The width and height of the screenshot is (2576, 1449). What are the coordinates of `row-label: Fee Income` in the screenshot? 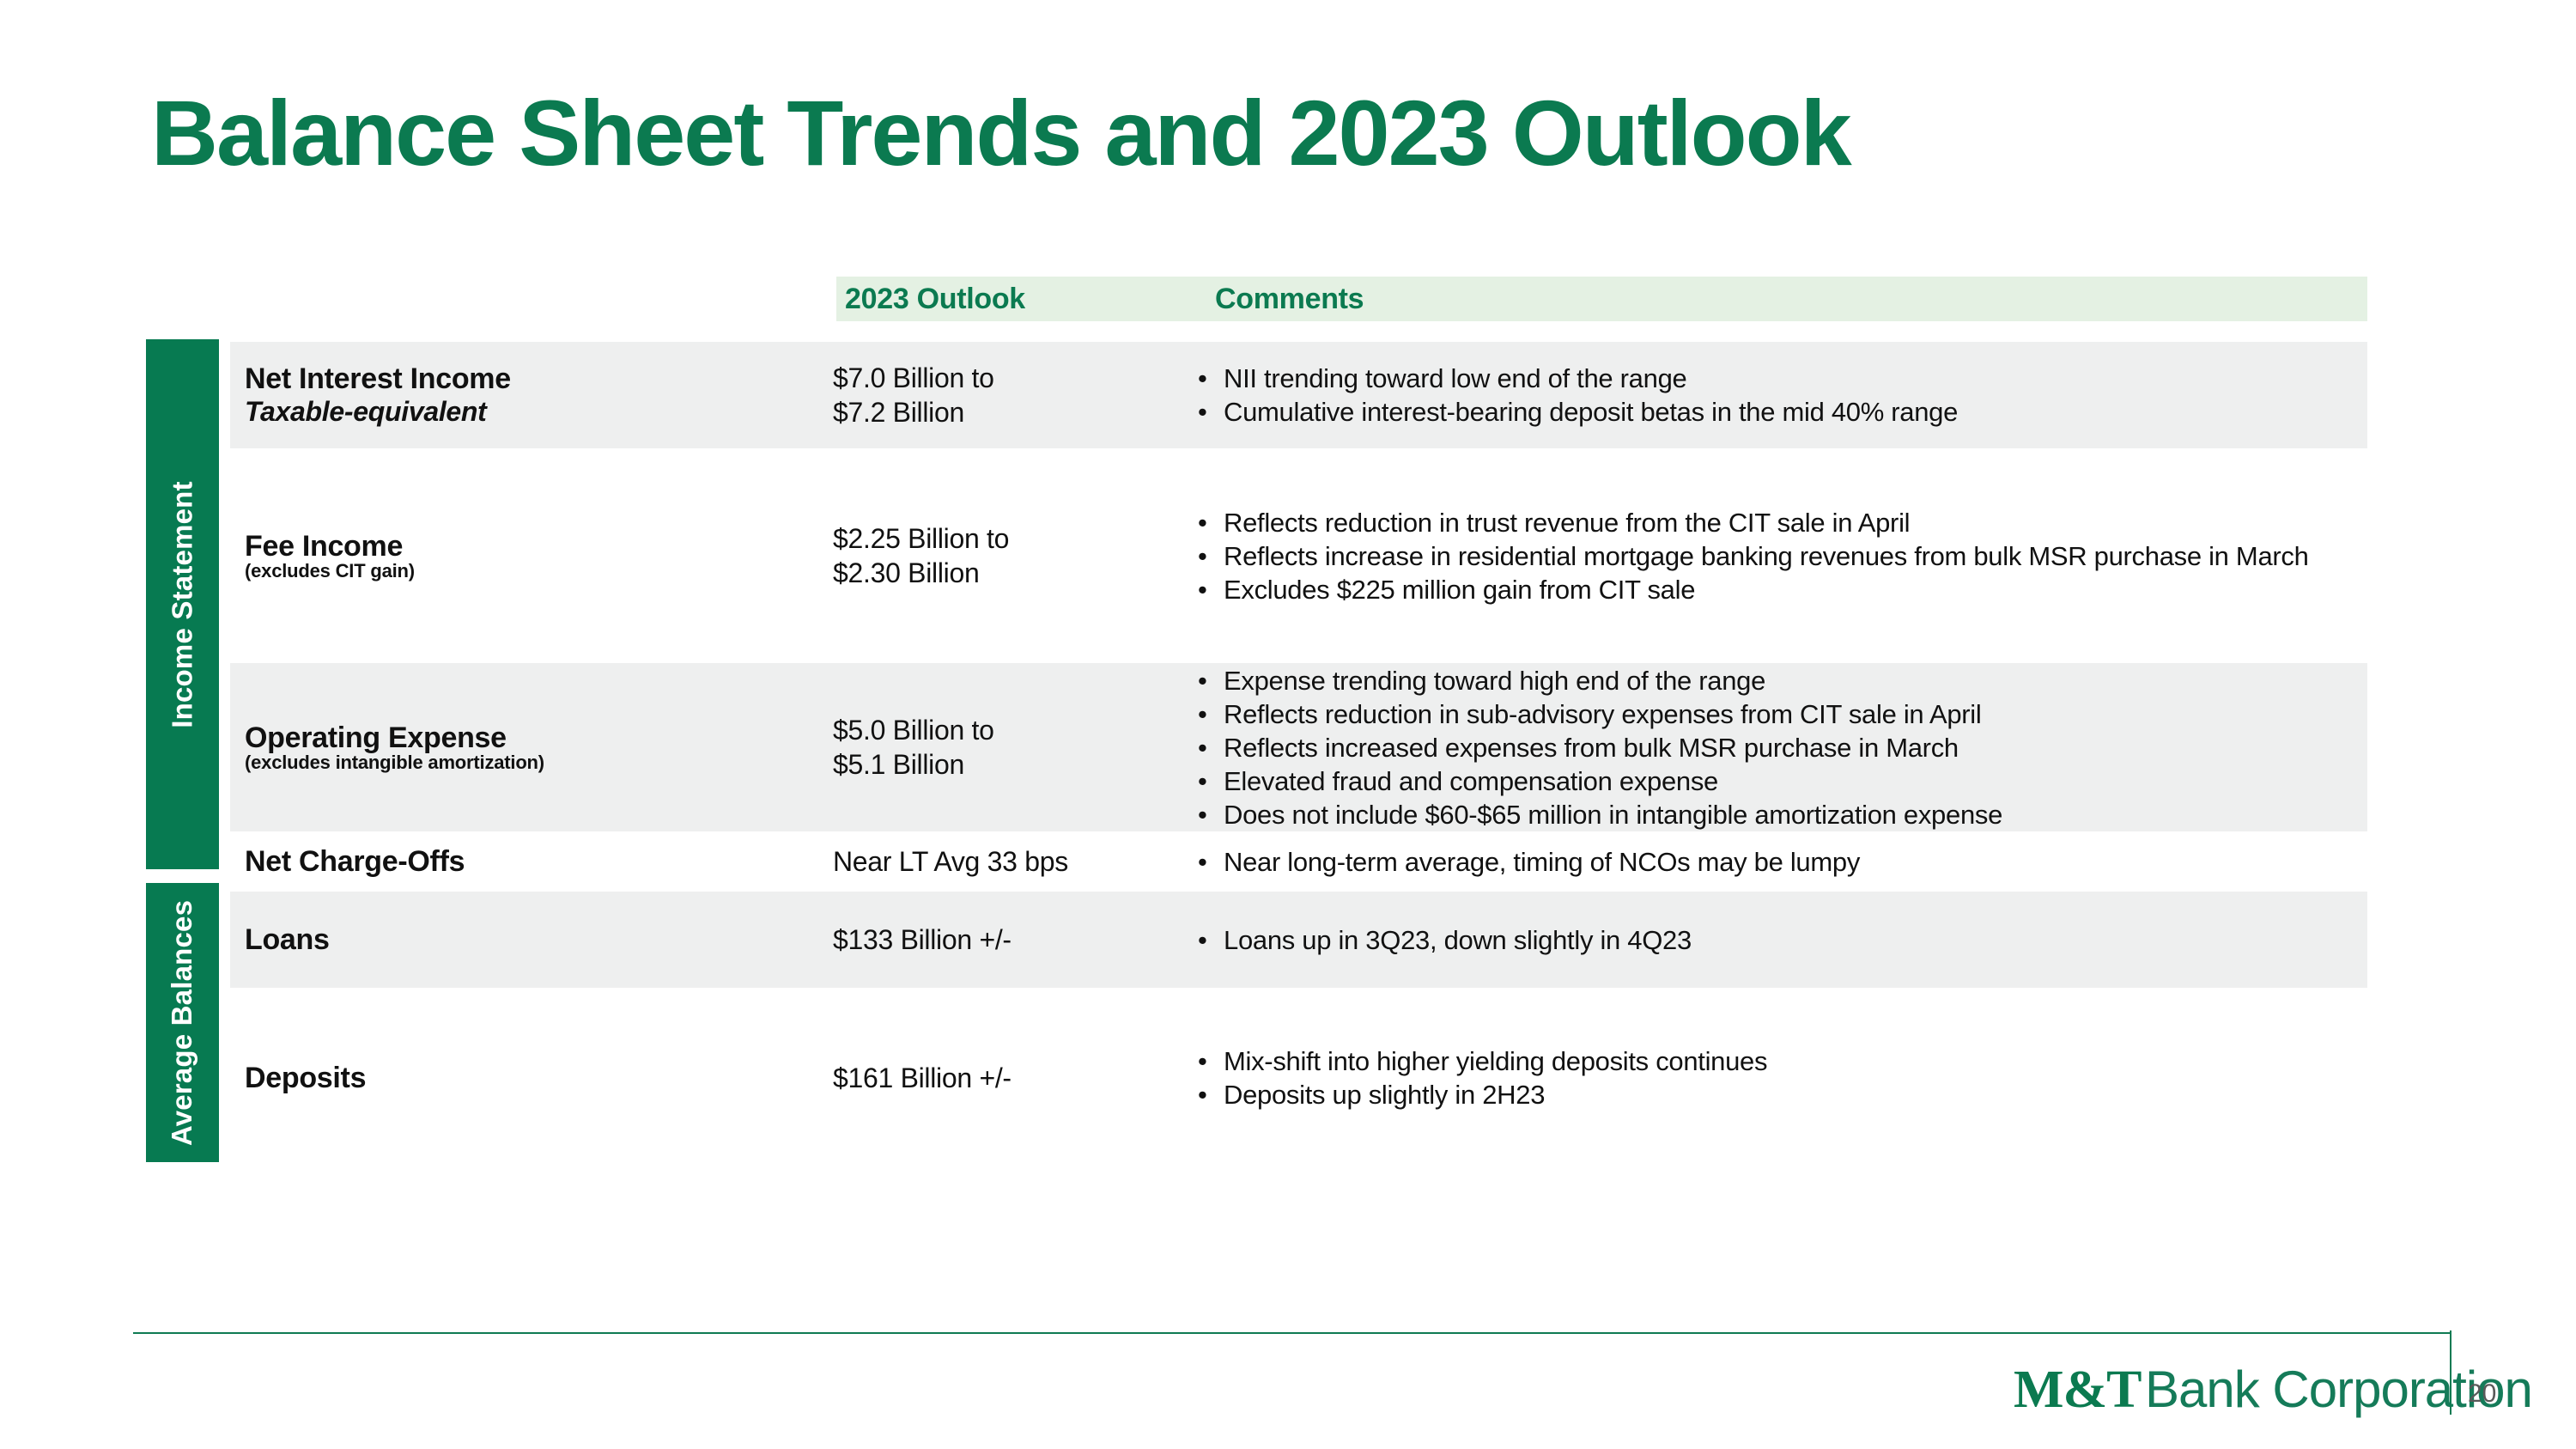 It's located at (324, 546).